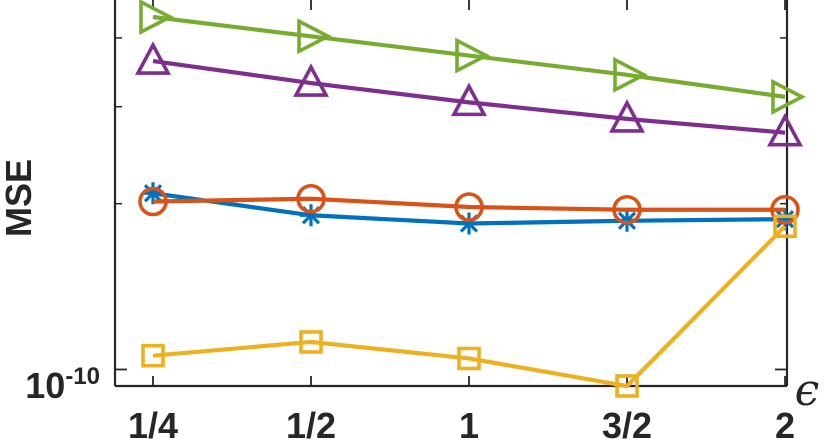 Image resolution: width=830 pixels, height=446 pixels. What do you see at coordinates (807, 390) in the screenshot?
I see `x-axis-label: ϵ` at bounding box center [807, 390].